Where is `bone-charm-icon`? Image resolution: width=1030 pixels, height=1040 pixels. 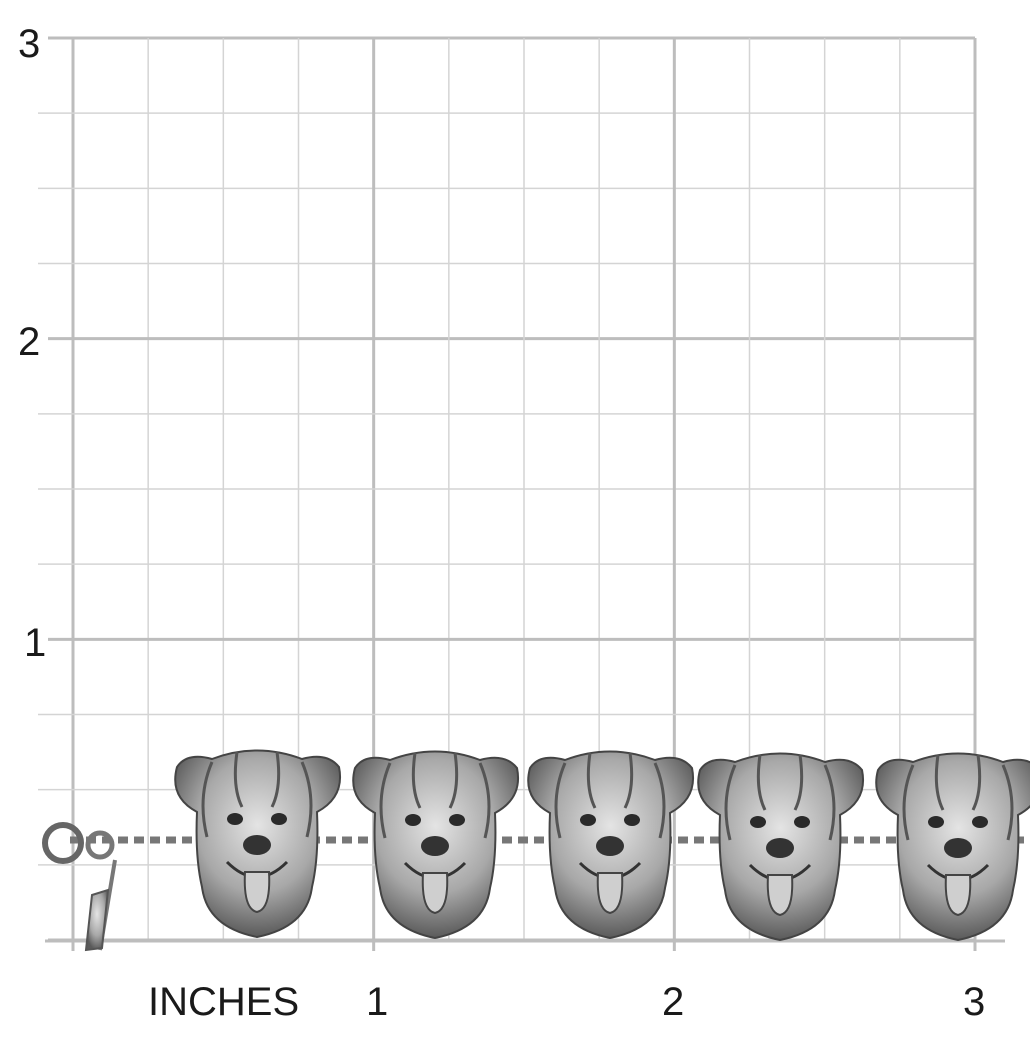 bone-charm-icon is located at coordinates (97, 920).